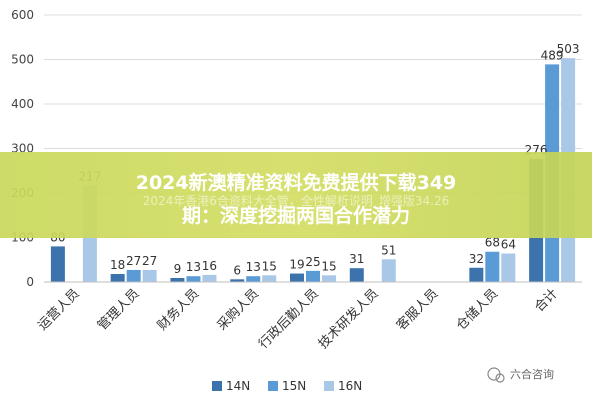 The height and width of the screenshot is (404, 592). Describe the element at coordinates (294, 386) in the screenshot. I see `legend-label: 15N` at that location.